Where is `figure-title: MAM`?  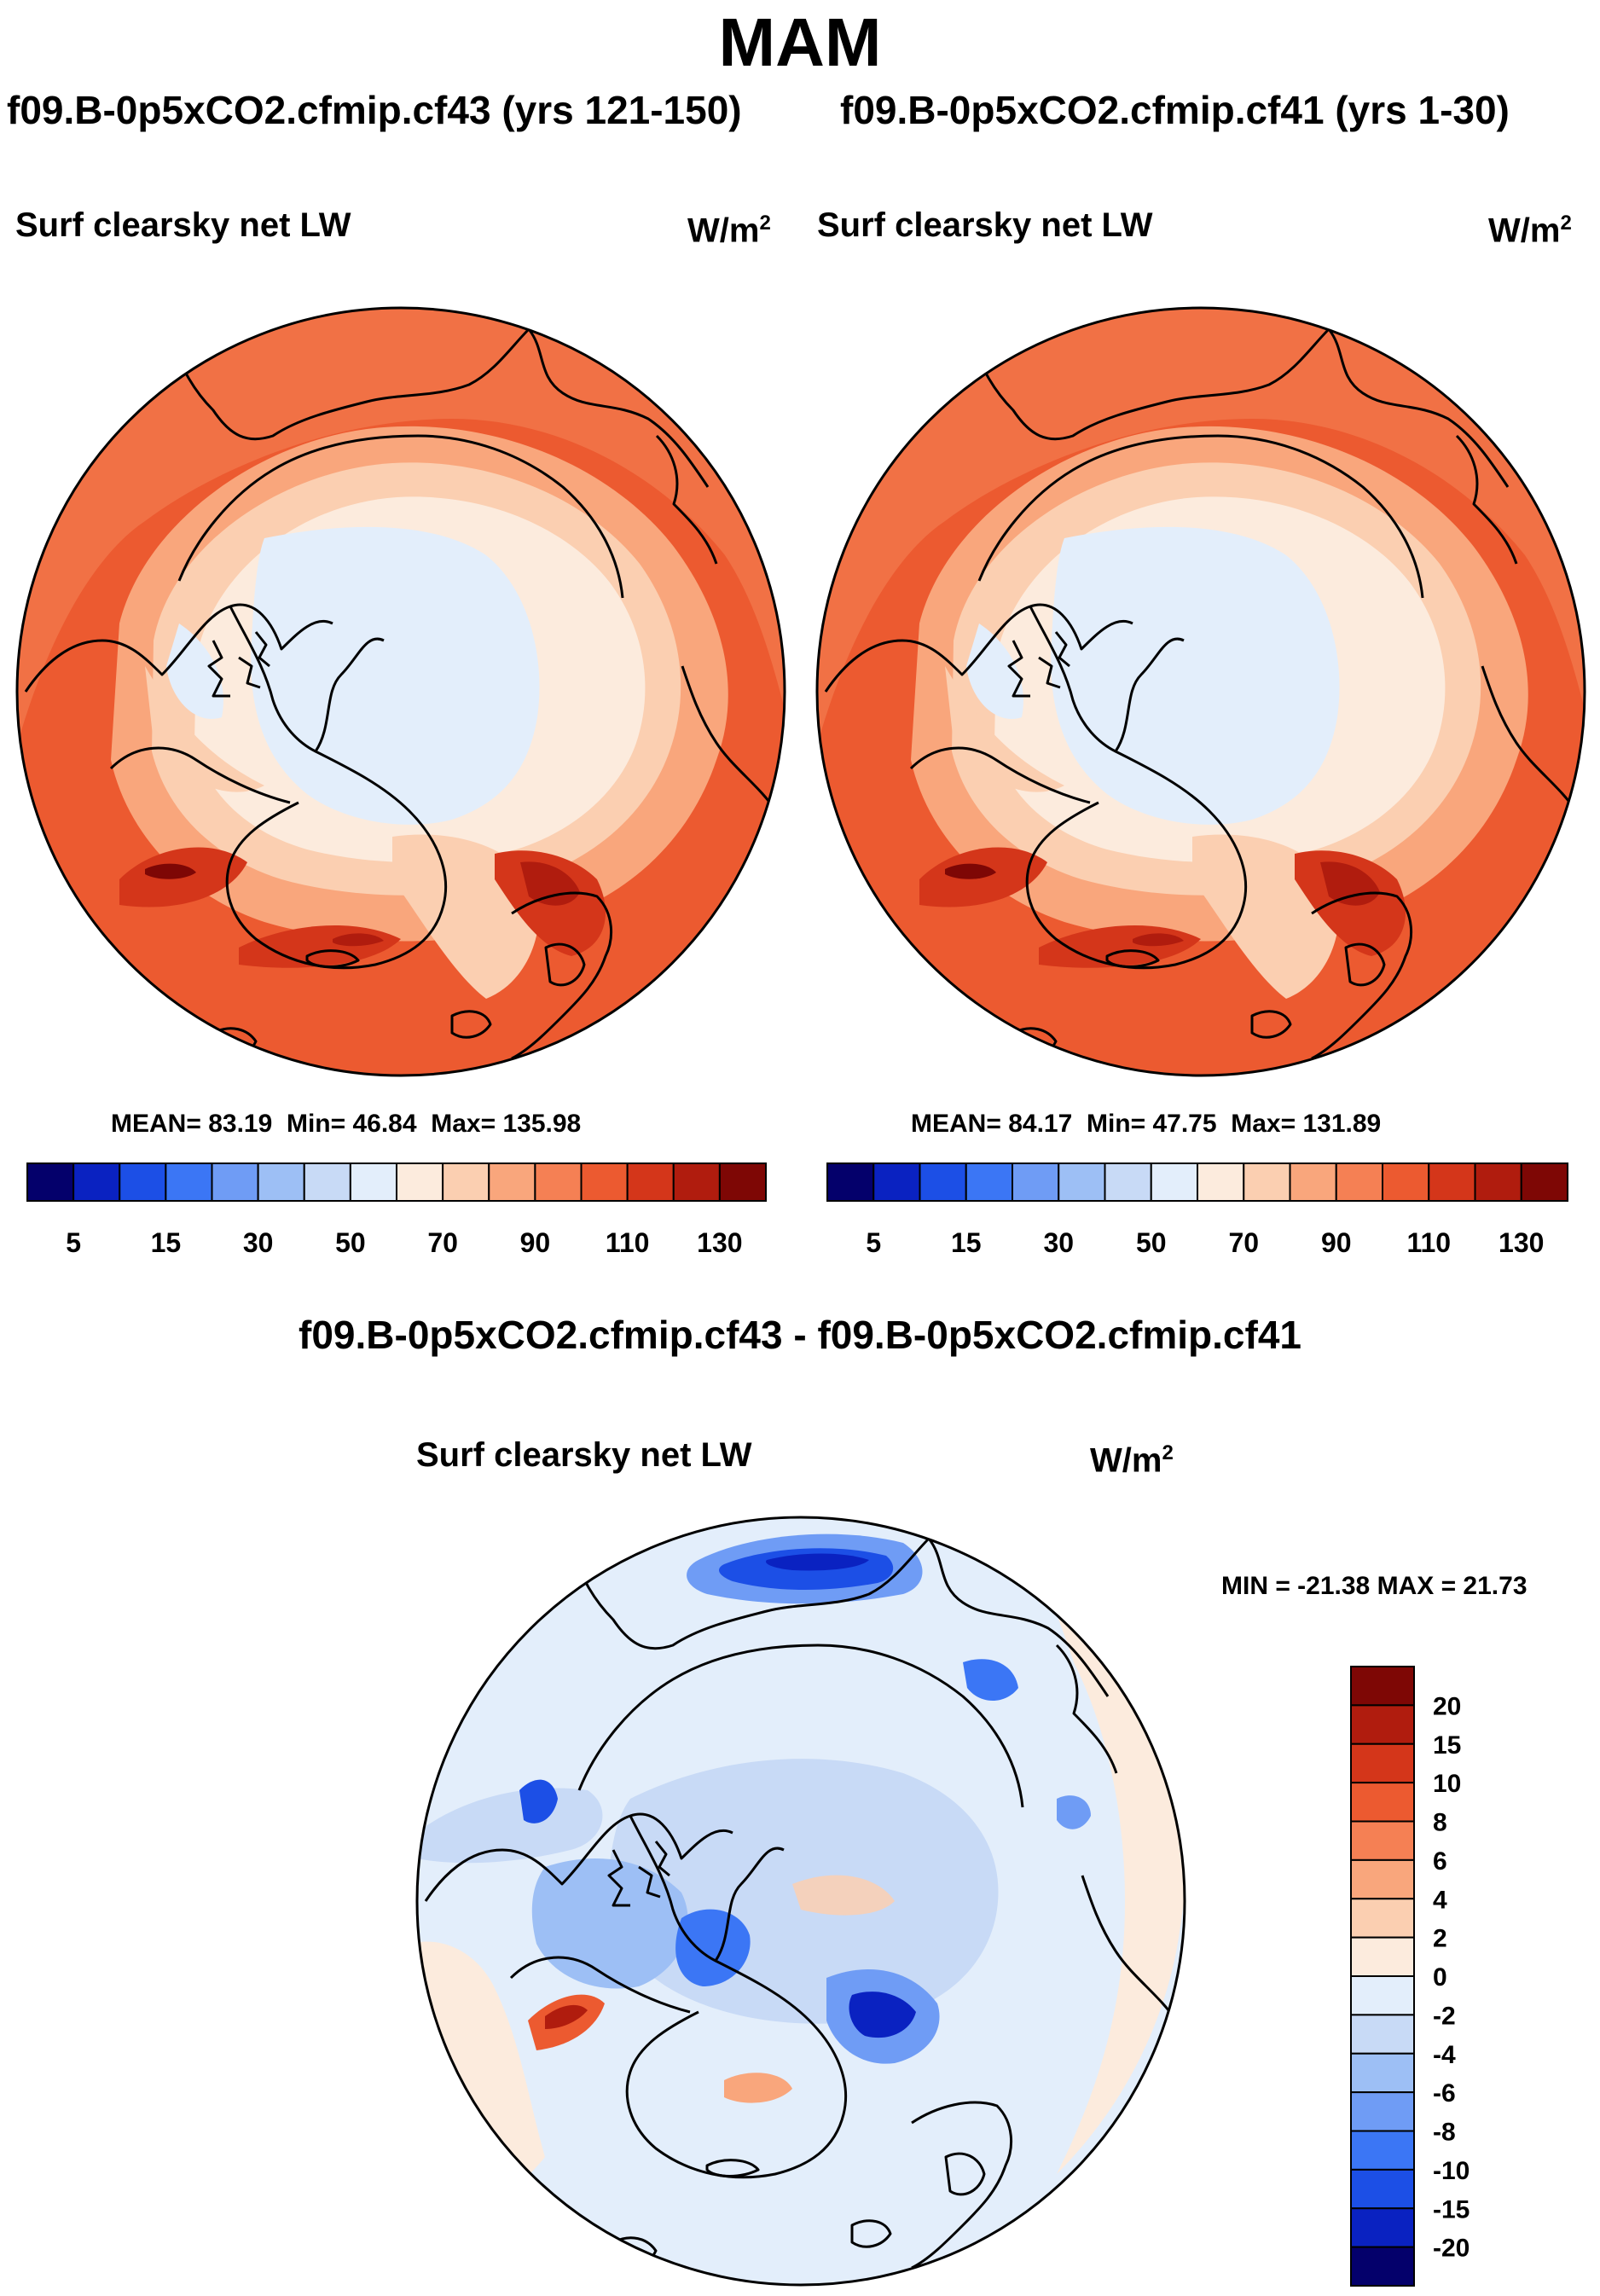
figure-title: MAM is located at coordinates (800, 42).